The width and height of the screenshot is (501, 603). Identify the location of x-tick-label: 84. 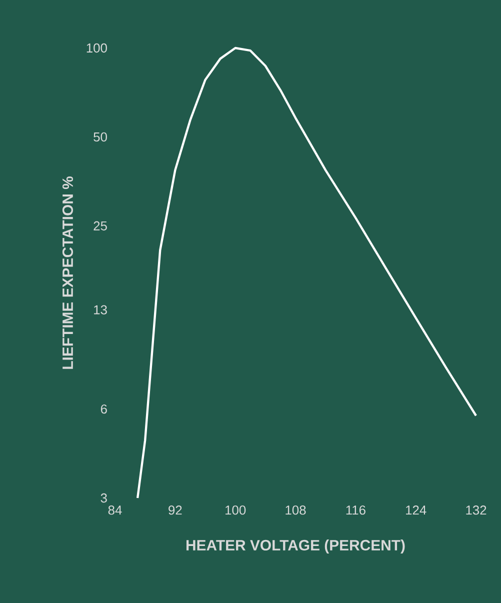
(115, 510).